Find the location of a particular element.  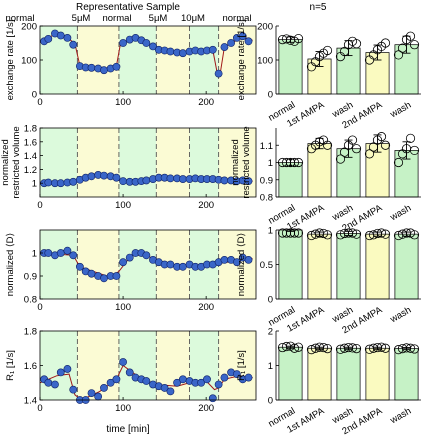

category-label: wash is located at coordinates (401, 416).